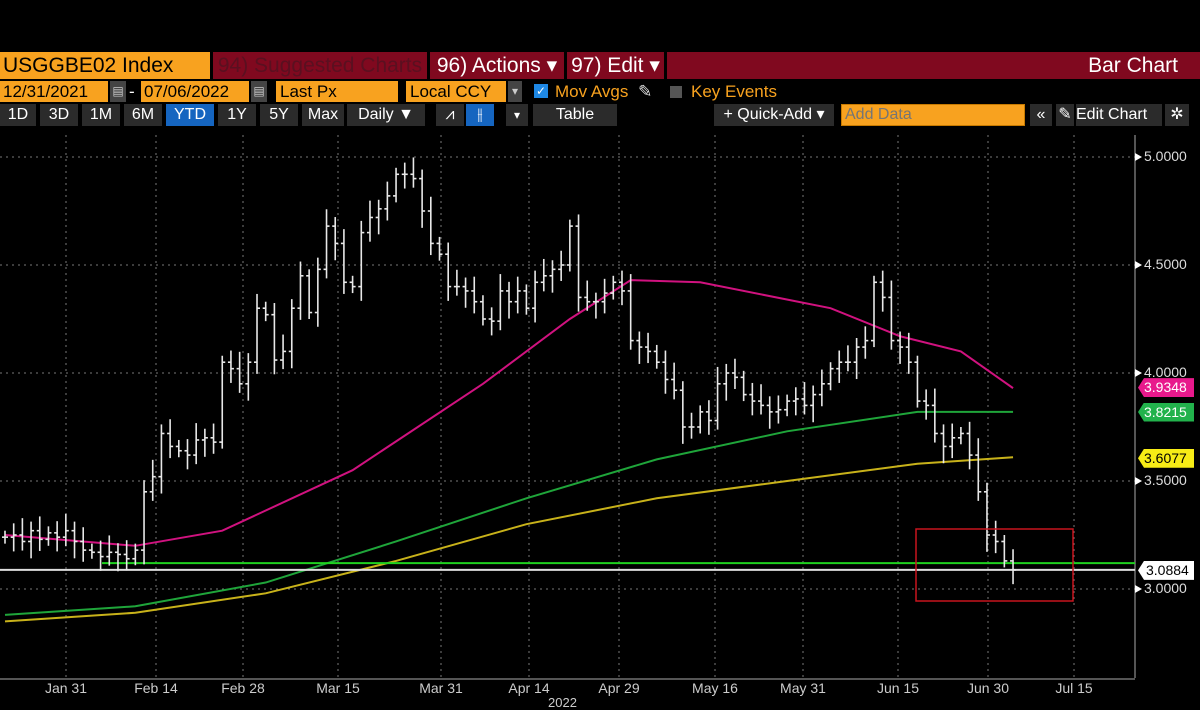 Image resolution: width=1200 pixels, height=710 pixels. I want to click on period-button-1y: 1Y, so click(237, 115).